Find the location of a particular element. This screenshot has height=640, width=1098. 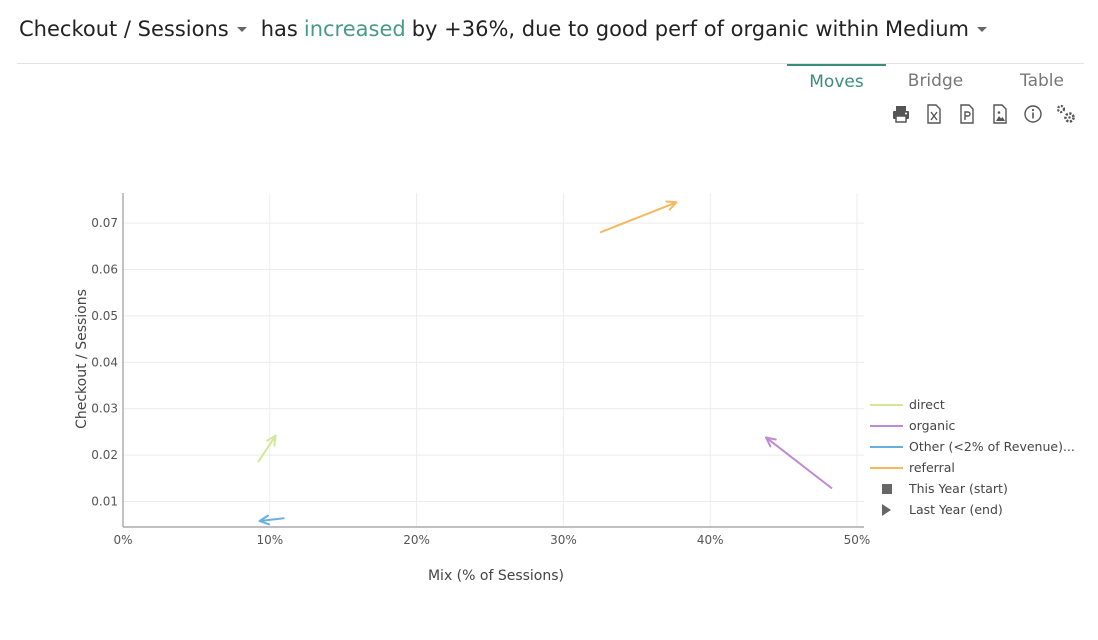

y-tick-label: 0.03 is located at coordinates (104, 409).